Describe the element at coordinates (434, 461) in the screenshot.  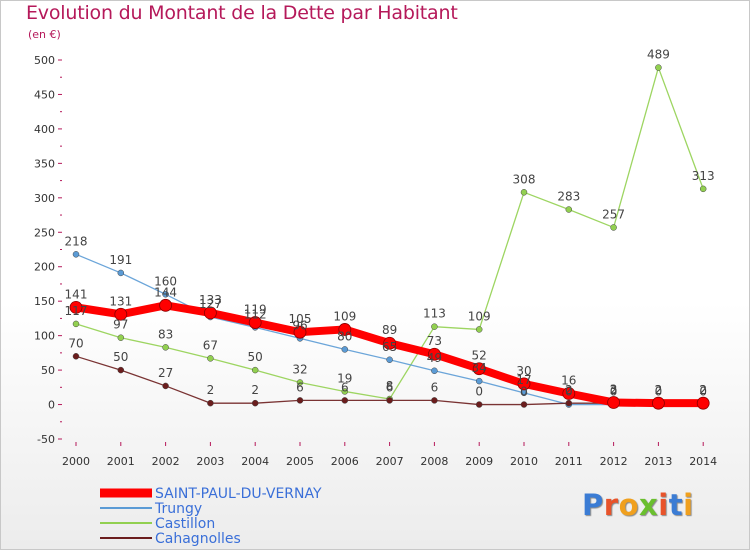
I see `x-tick-label: 2008` at that location.